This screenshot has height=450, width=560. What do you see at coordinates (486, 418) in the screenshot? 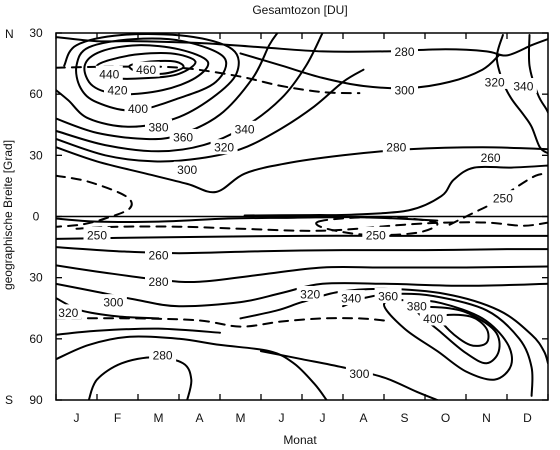
I see `x-tick-label: N` at bounding box center [486, 418].